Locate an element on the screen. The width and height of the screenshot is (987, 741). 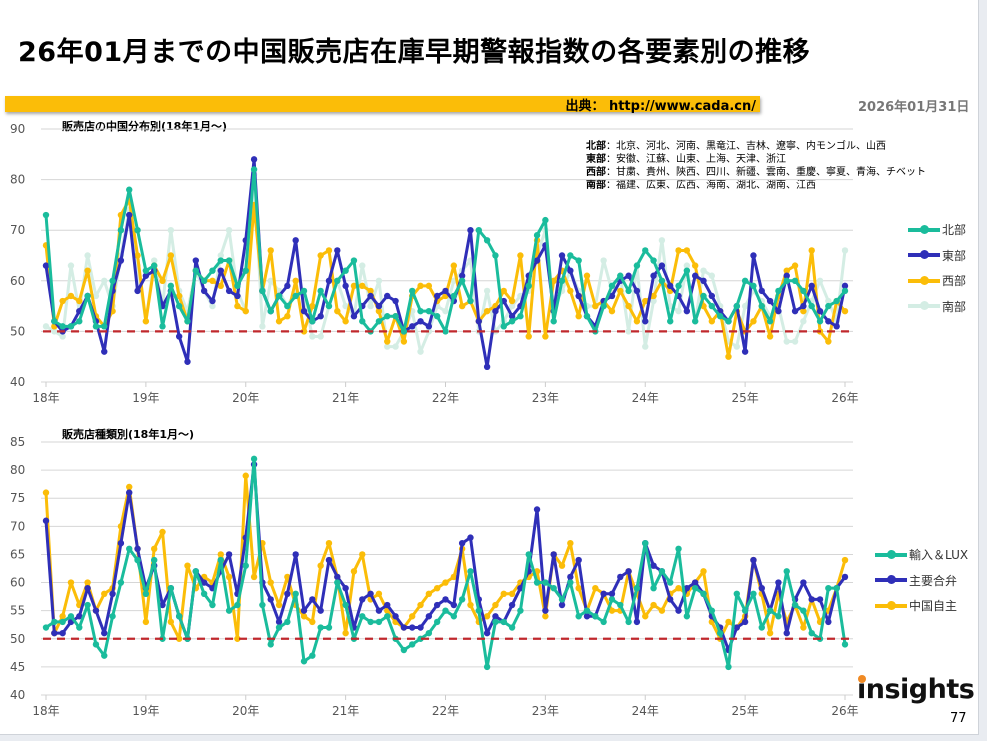
y-tick-label: 50 is located at coordinates (17, 331).